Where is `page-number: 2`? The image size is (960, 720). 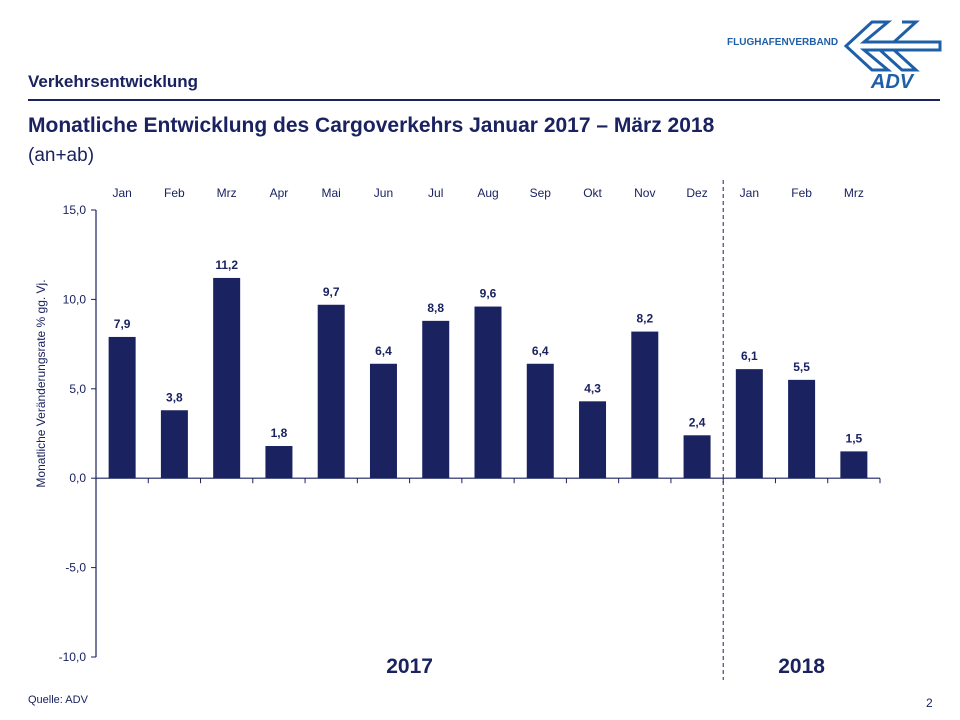
page-number: 2 is located at coordinates (929, 703).